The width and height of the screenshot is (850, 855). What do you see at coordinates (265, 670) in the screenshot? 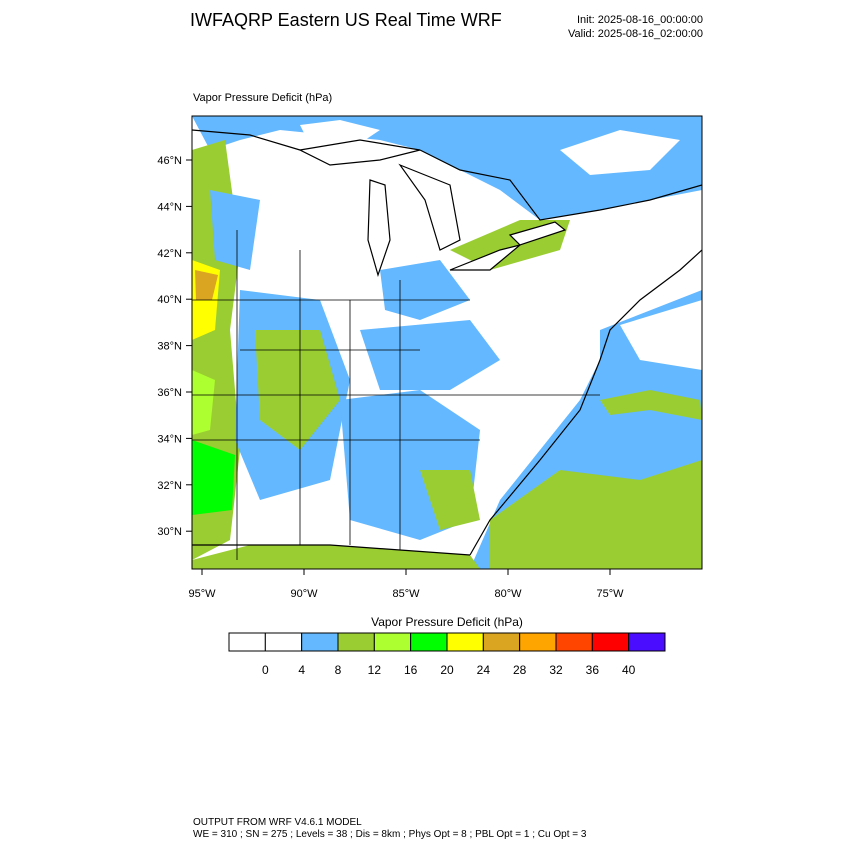
I see `colorbar-label: 0` at bounding box center [265, 670].